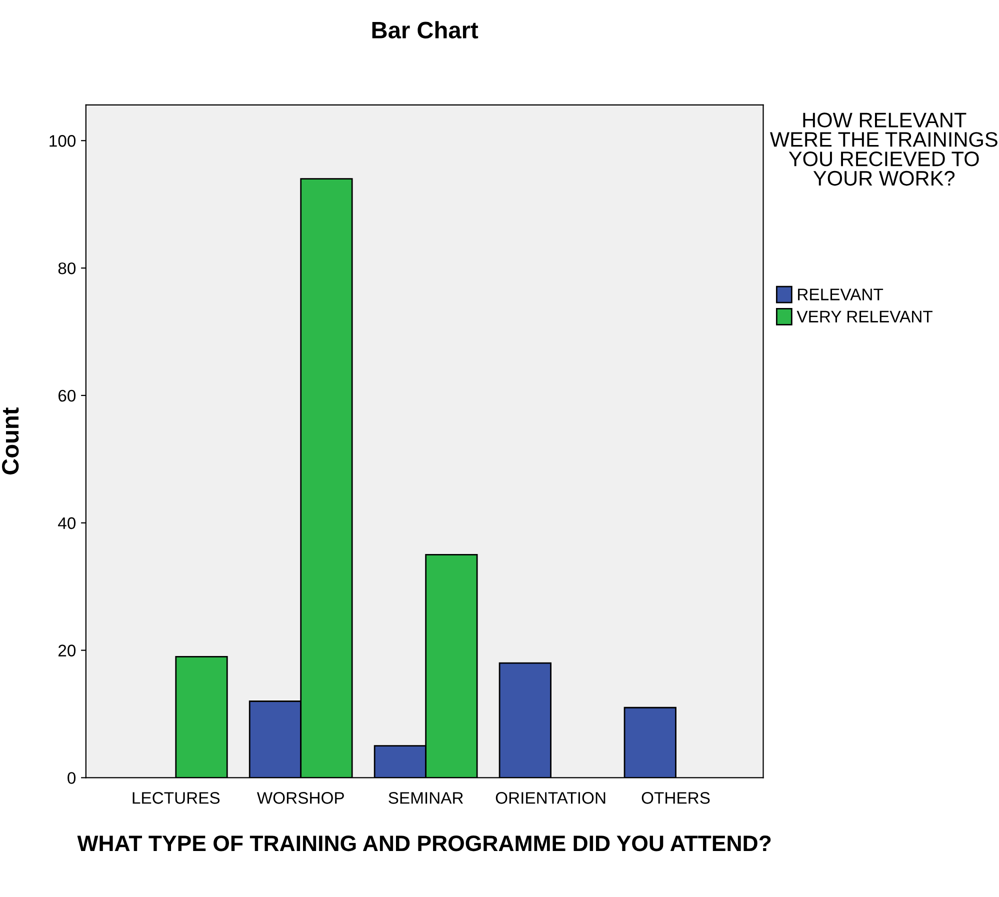 Image resolution: width=999 pixels, height=897 pixels. I want to click on legend-label: RELEVANT, so click(841, 294).